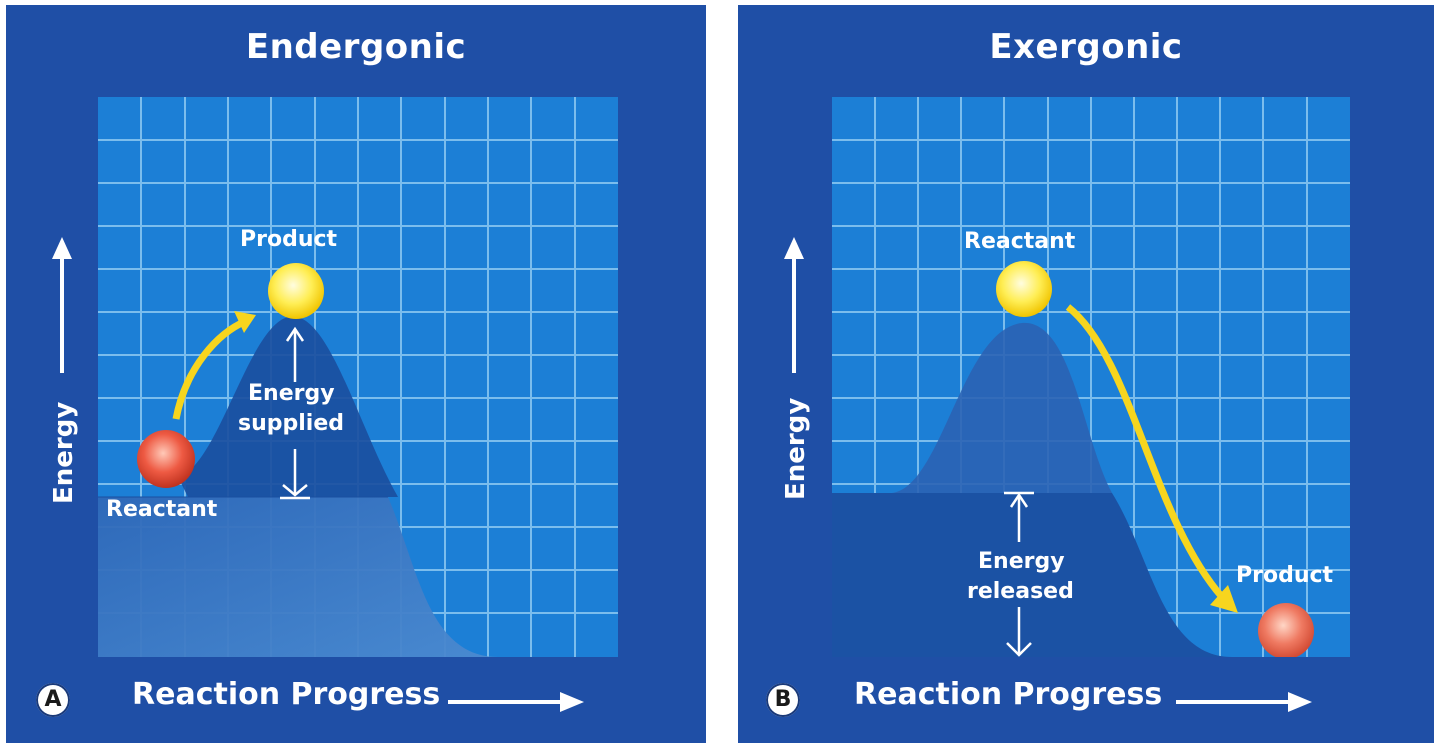  Describe the element at coordinates (53, 700) in the screenshot. I see `panel-badge: A` at that location.